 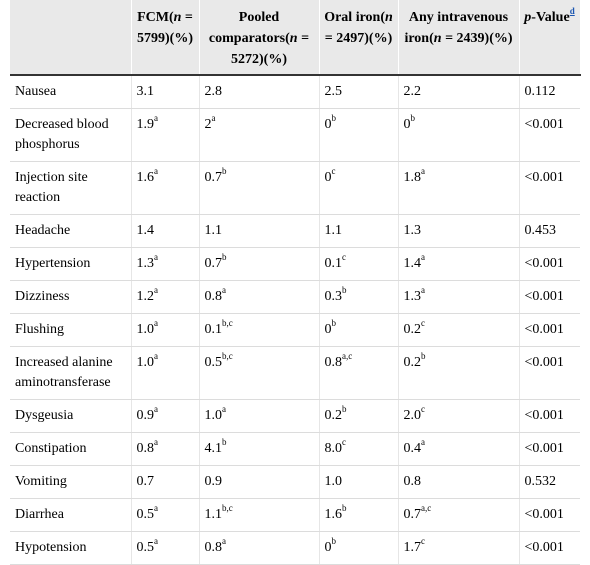 I want to click on header-text: = 2497)(%), so click(x=358, y=38).